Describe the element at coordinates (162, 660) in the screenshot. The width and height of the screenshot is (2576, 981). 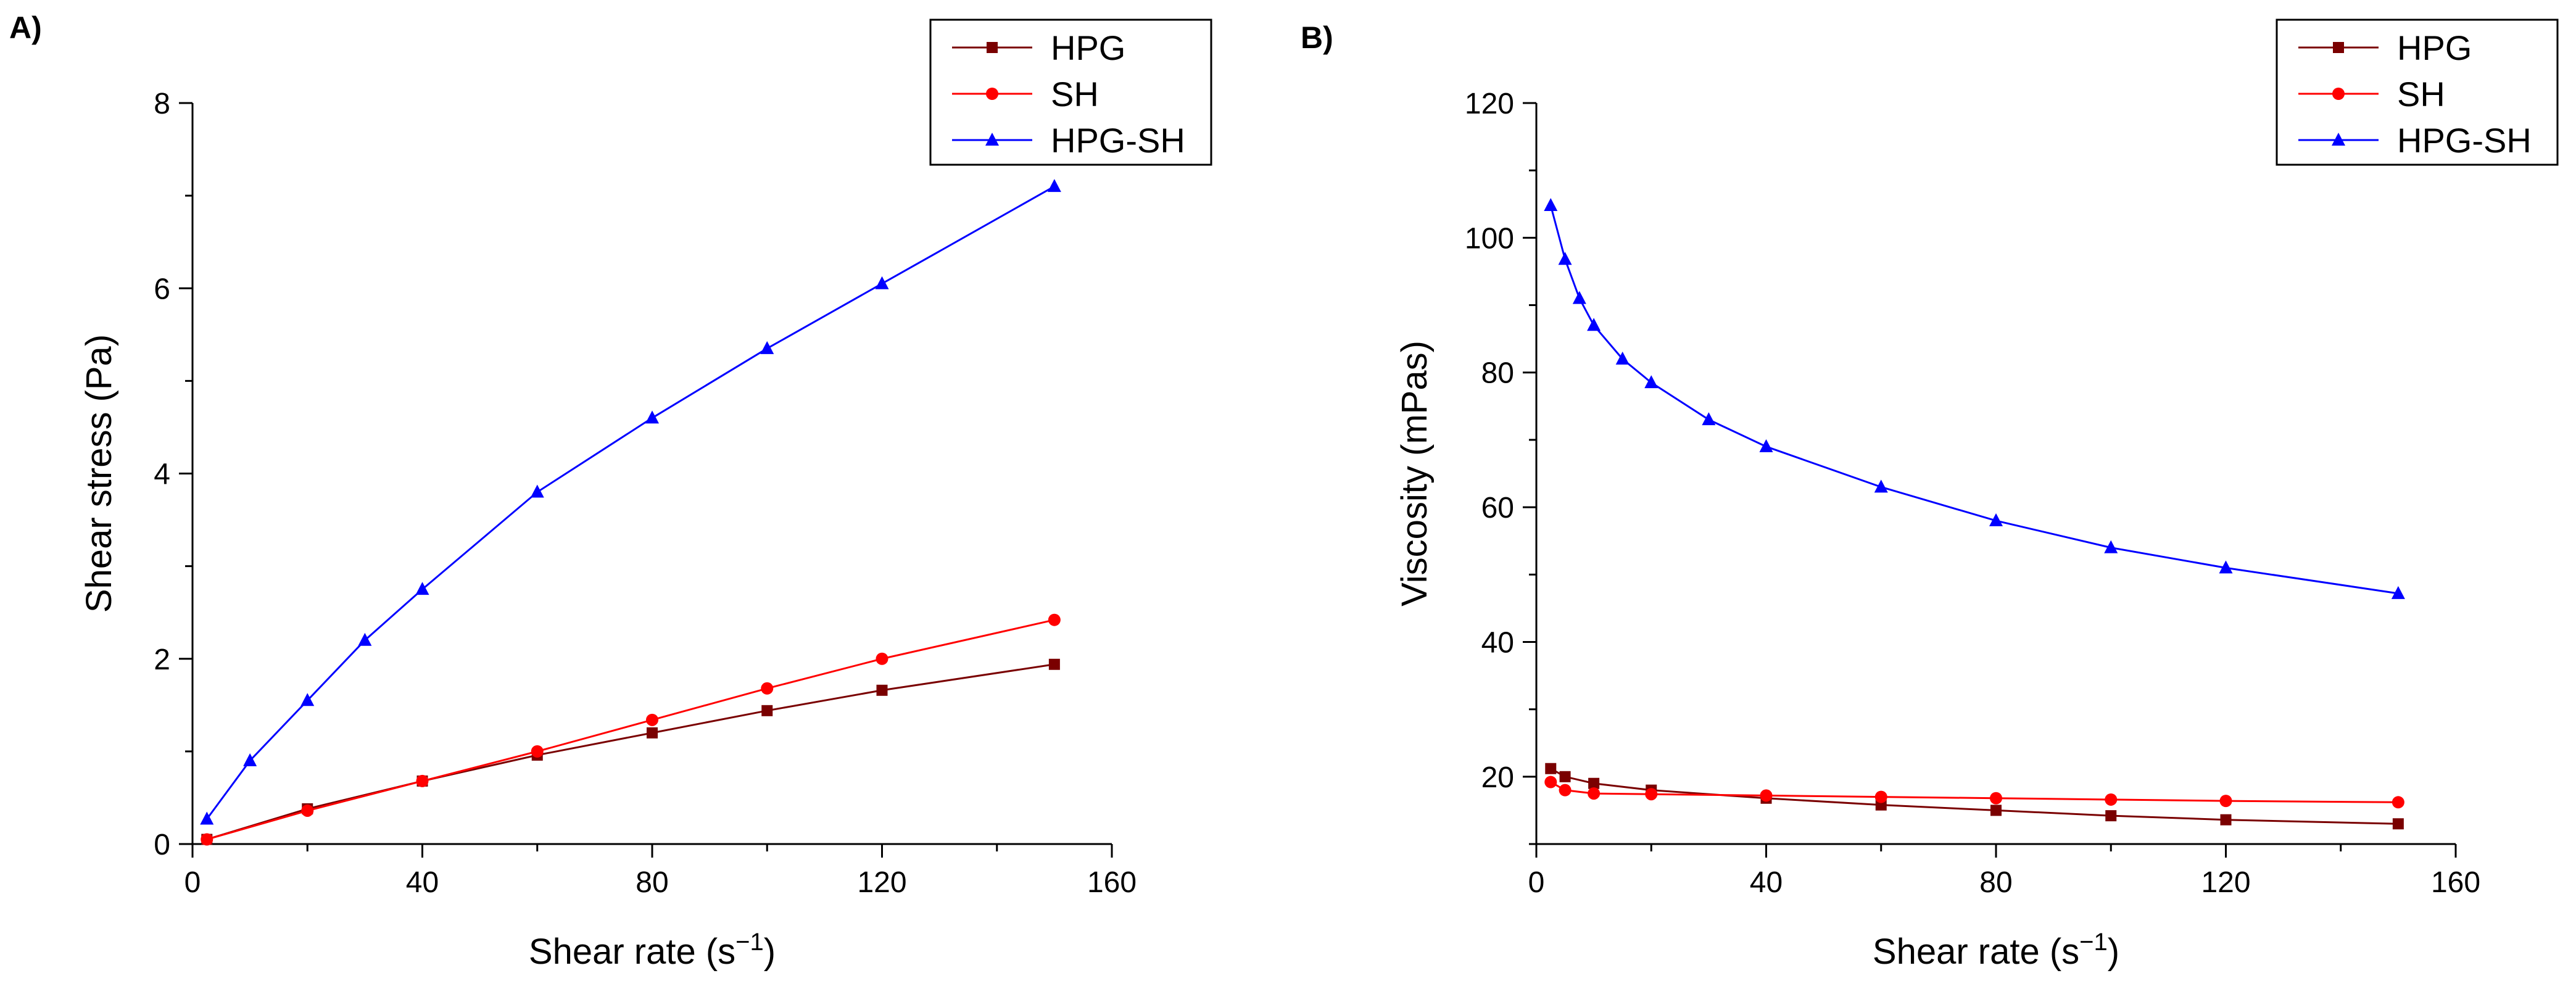
I see `y-tick-label: 2` at that location.